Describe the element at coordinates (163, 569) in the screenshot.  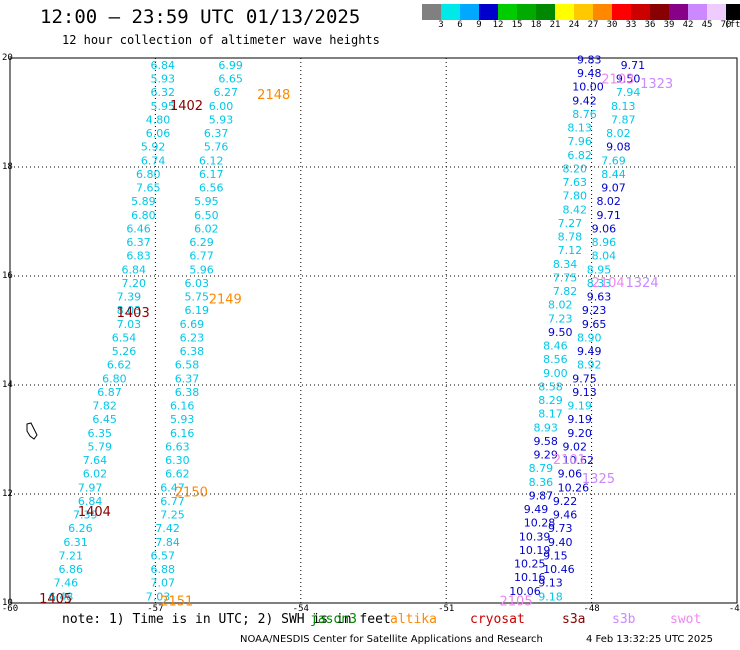
I see `wave-height-point: 6.88` at that location.